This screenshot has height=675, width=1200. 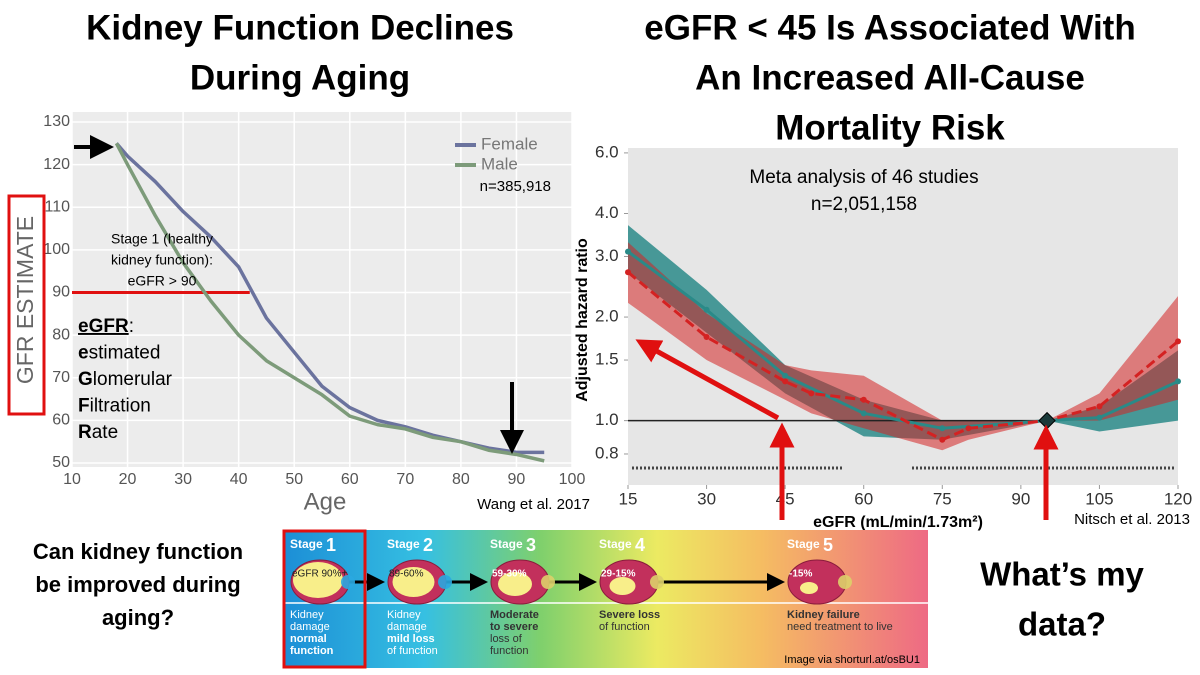 What do you see at coordinates (582, 320) in the screenshot?
I see `y-axis-label: Adjusted hazard ratio` at bounding box center [582, 320].